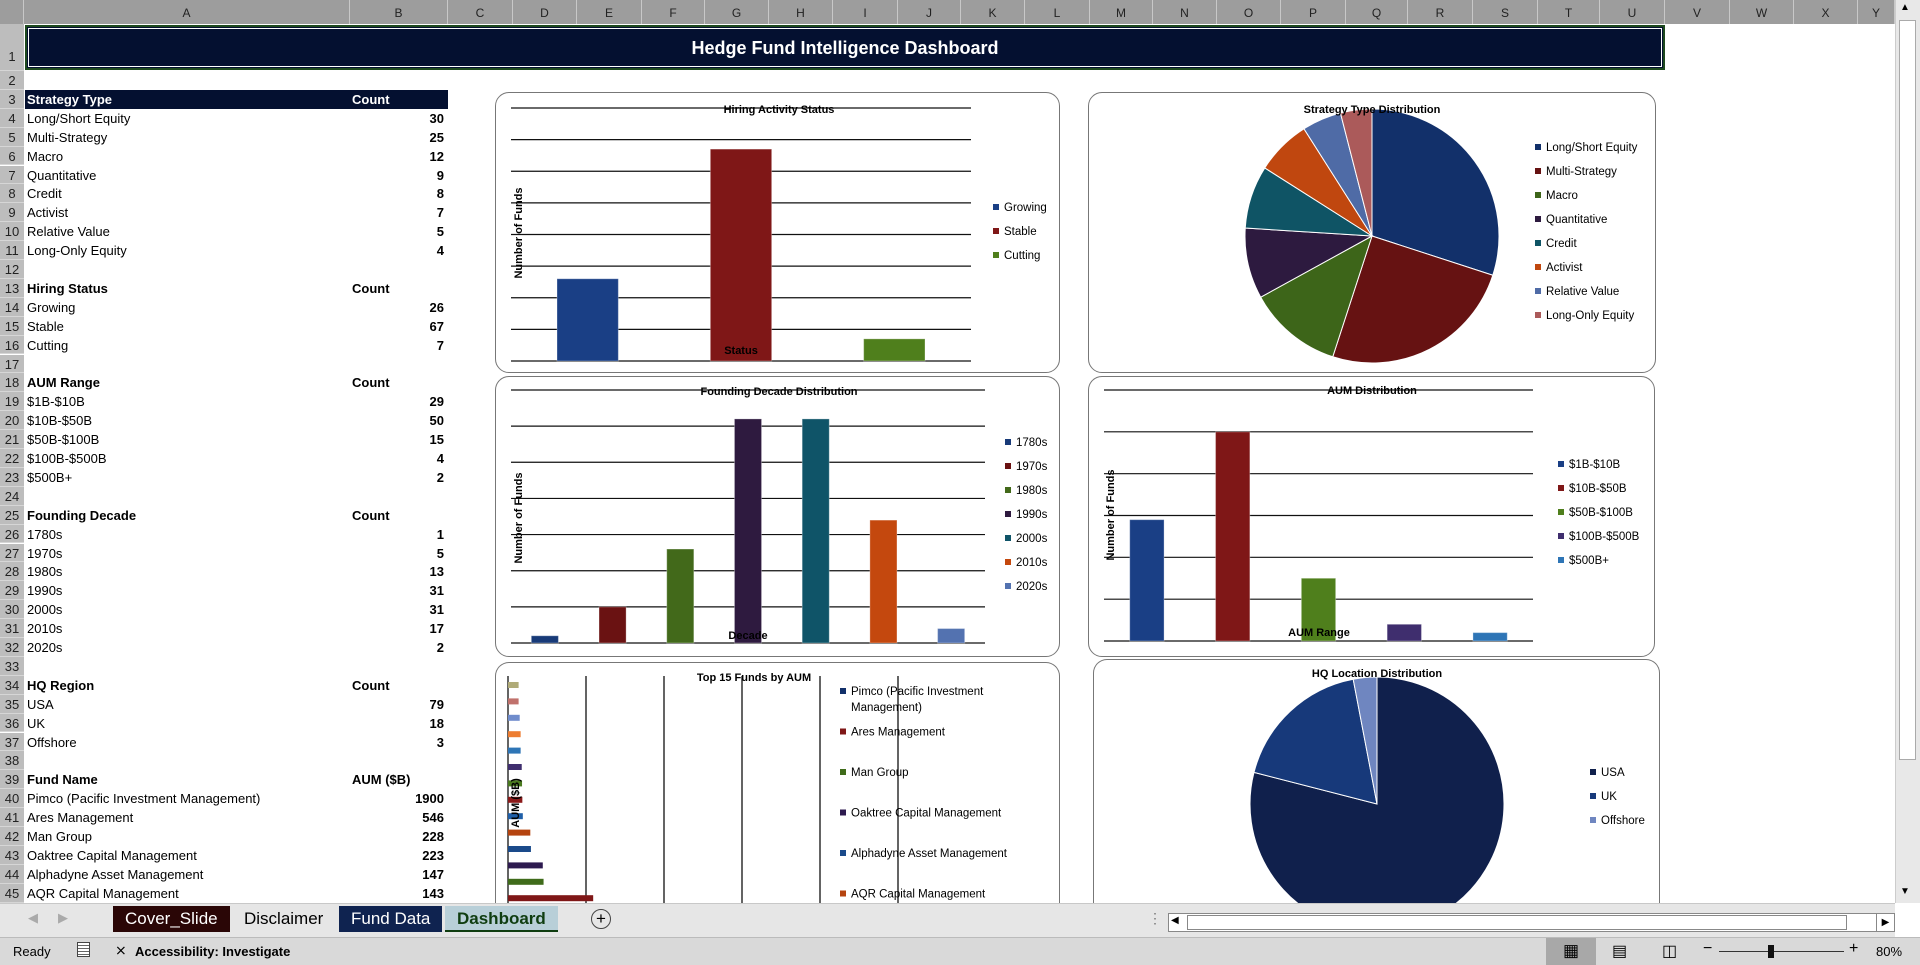  Describe the element at coordinates (680, 596) in the screenshot. I see `bar-1980s` at that location.